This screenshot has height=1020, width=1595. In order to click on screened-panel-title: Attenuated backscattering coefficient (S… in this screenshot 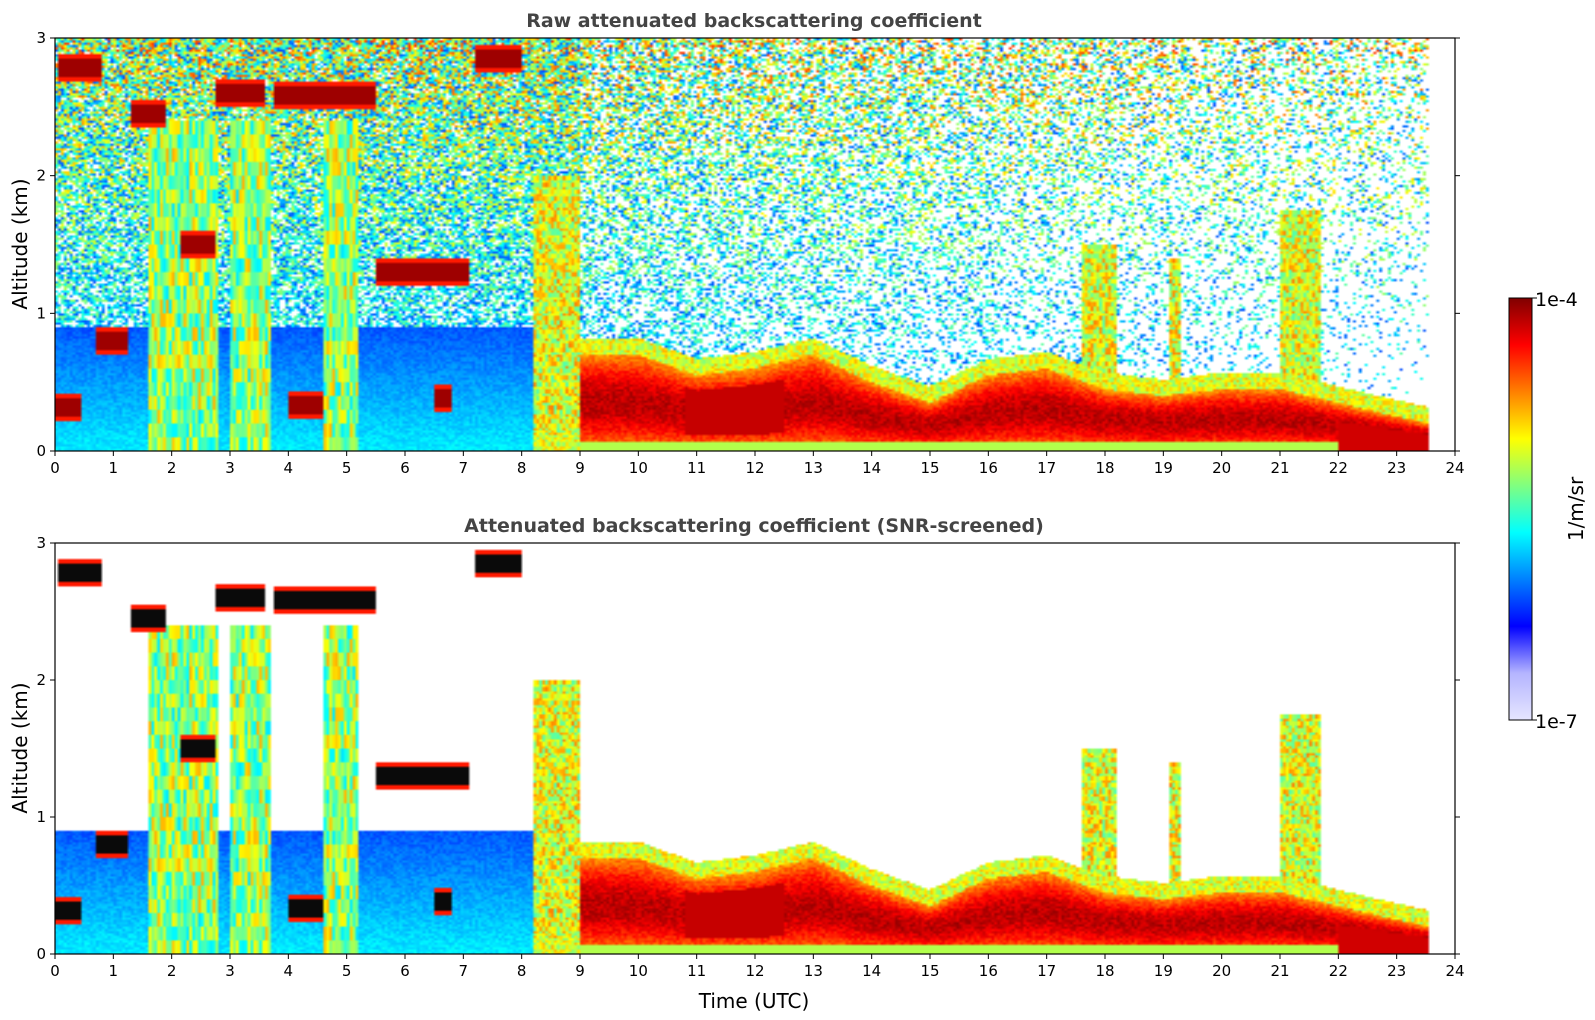, I will do `click(754, 526)`.